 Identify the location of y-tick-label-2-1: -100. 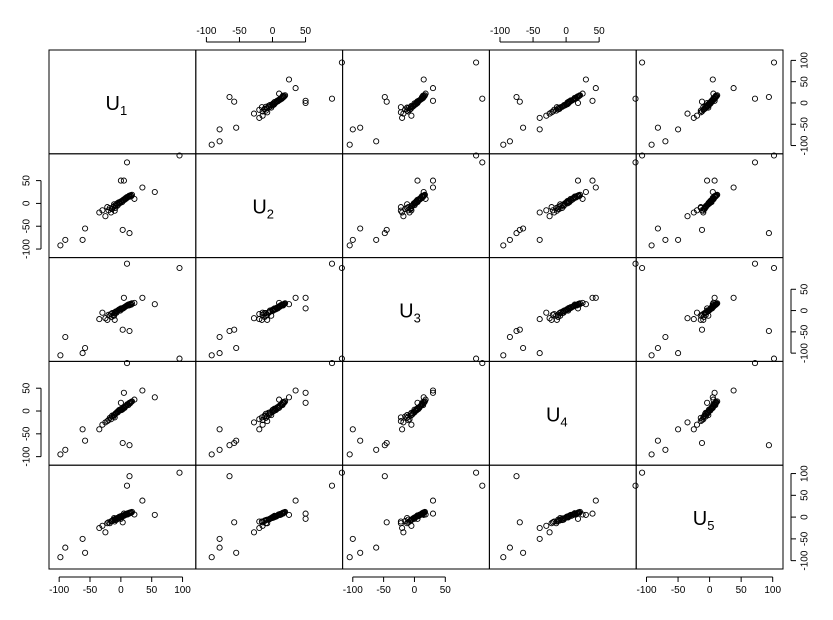
(27, 249).